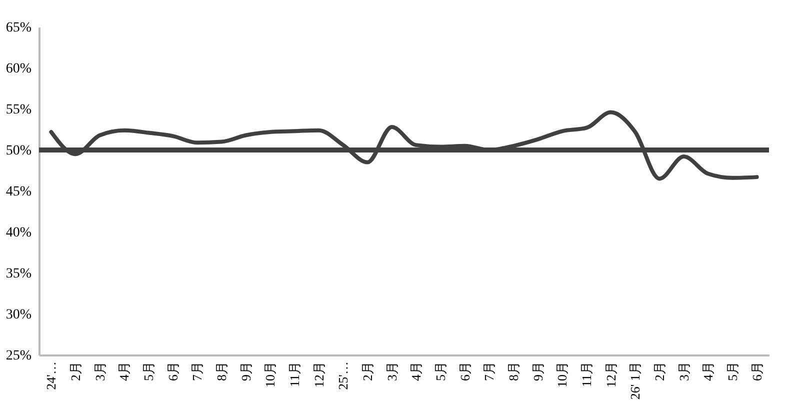  What do you see at coordinates (19, 69) in the screenshot?
I see `y-tick-label: 60%` at bounding box center [19, 69].